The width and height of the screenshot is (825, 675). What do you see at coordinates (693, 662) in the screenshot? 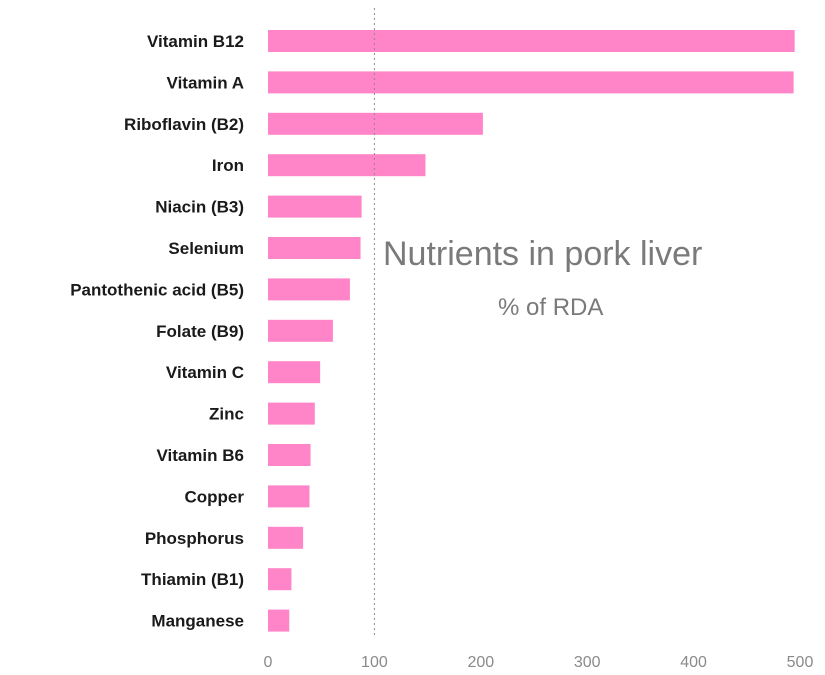
I see `x-tick-label: 400` at bounding box center [693, 662].